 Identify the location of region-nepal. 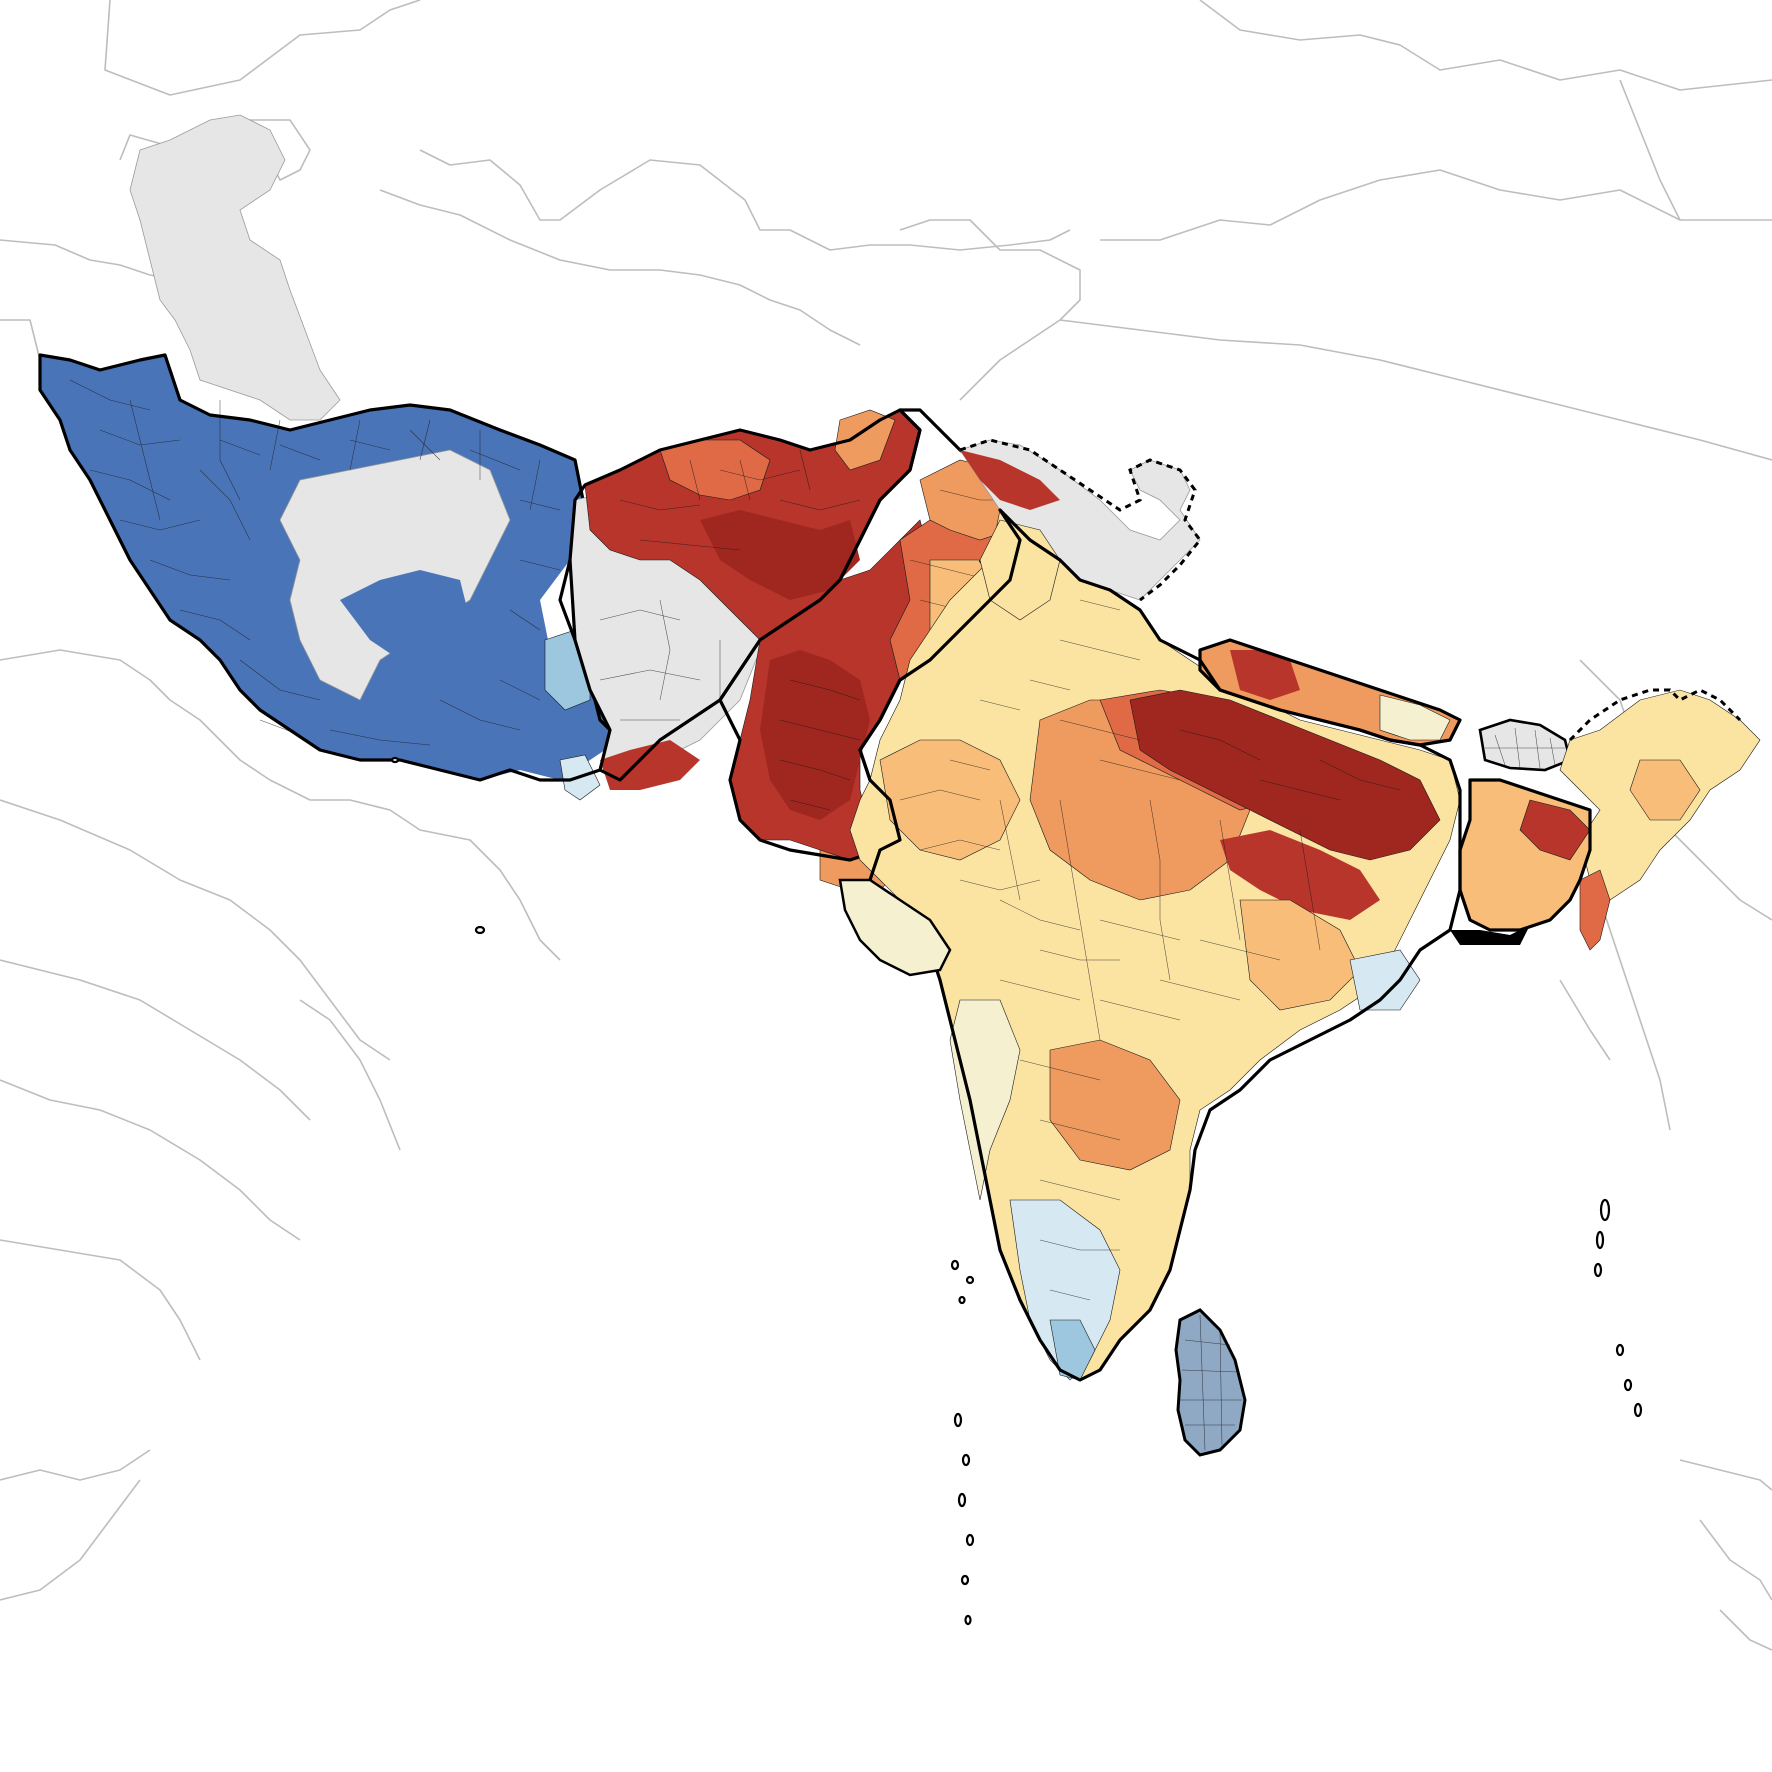
(1330, 692).